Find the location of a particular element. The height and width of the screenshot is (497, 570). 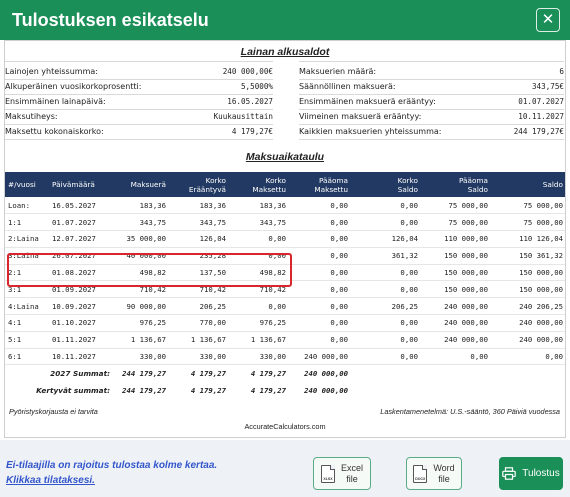

word-label: Word is located at coordinates (444, 467).